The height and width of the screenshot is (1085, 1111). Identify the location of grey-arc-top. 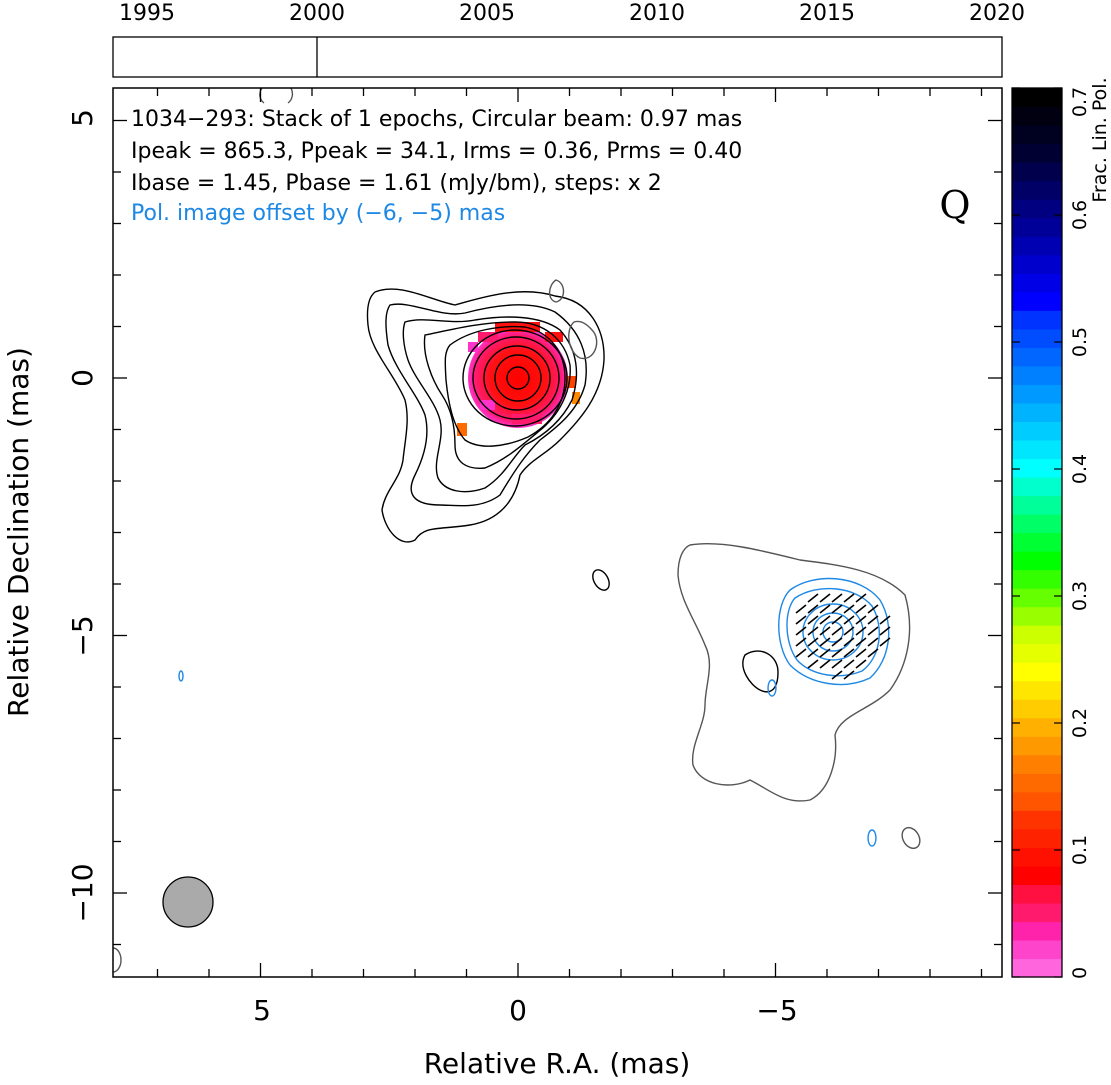
(276, 96).